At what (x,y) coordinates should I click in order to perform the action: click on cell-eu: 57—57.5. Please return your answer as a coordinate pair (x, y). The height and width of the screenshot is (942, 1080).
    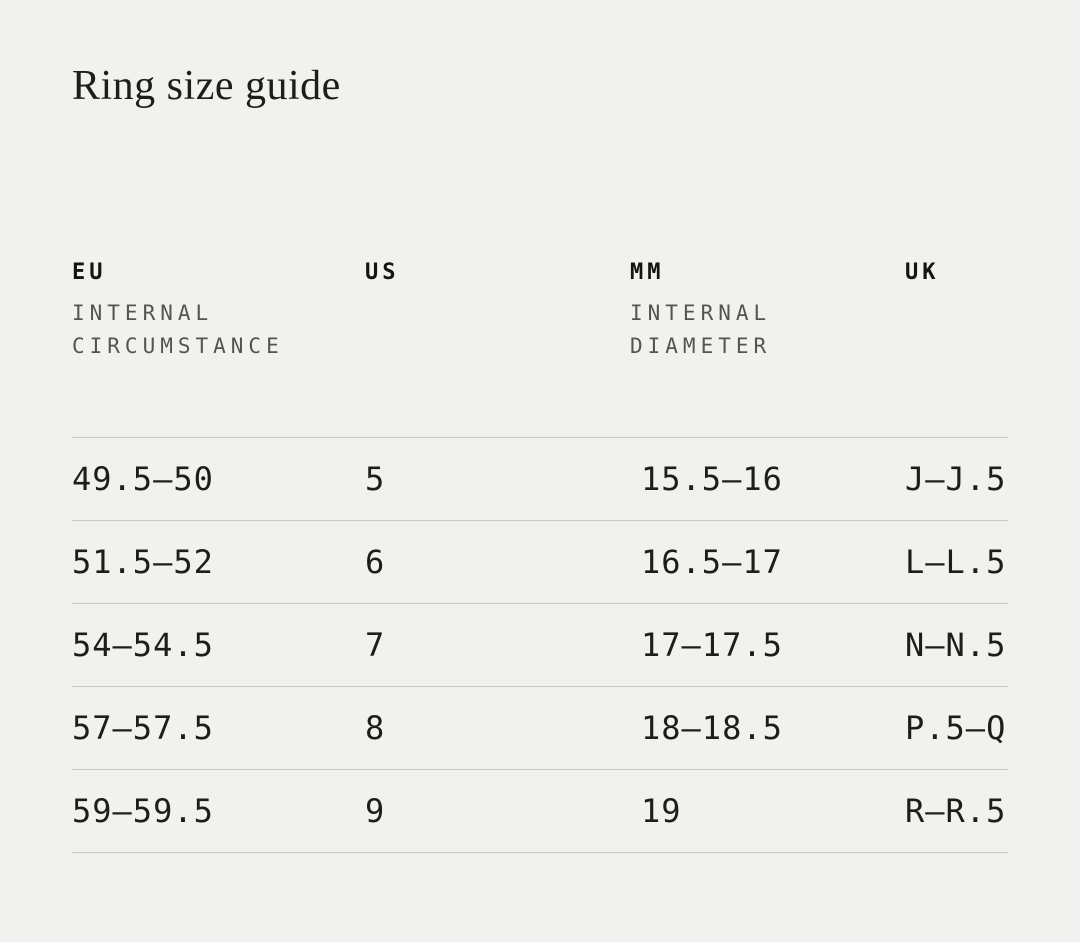
    Looking at the image, I should click on (143, 728).